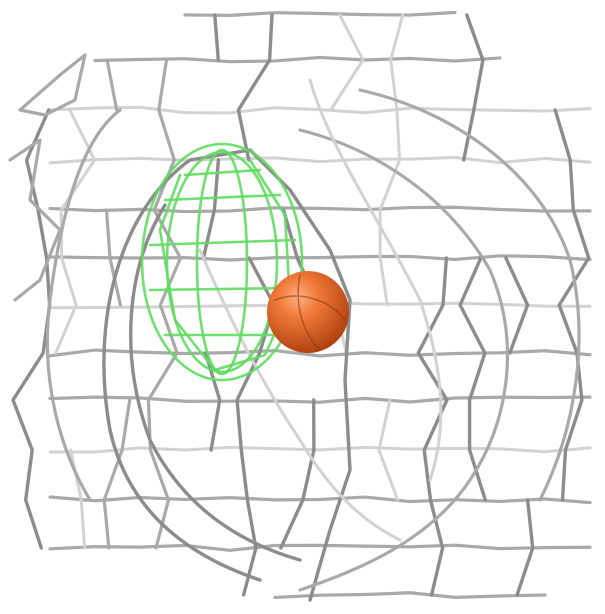  I want to click on green-mesh, so click(222, 262).